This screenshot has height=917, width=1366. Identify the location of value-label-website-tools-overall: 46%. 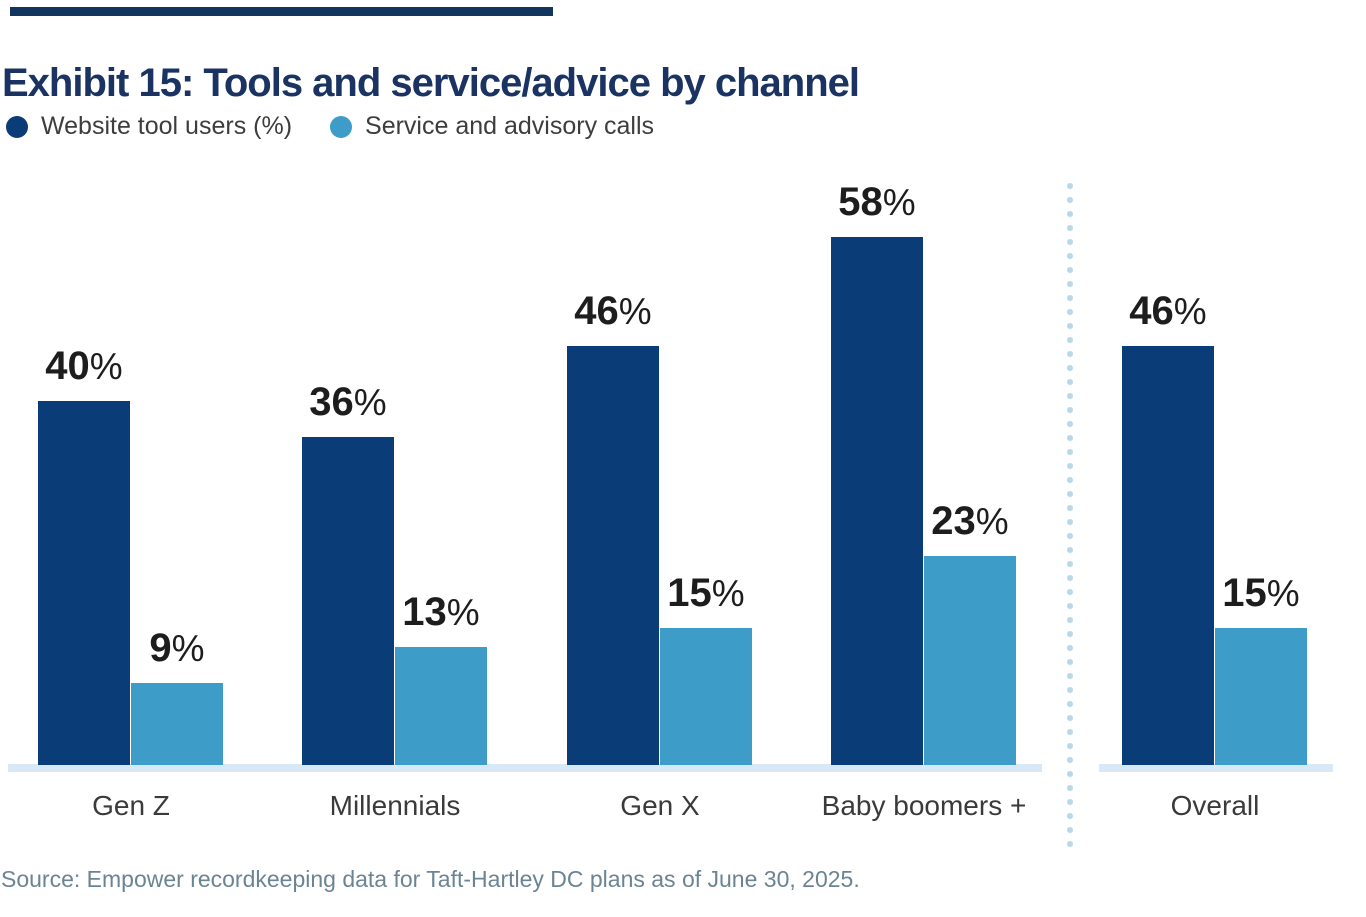
(1168, 311).